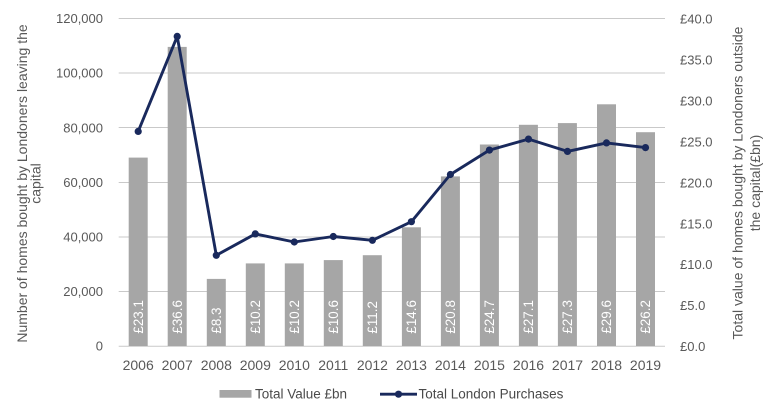 The image size is (780, 419). Describe the element at coordinates (692, 346) in the screenshot. I see `svg-text: £0.0` at that location.